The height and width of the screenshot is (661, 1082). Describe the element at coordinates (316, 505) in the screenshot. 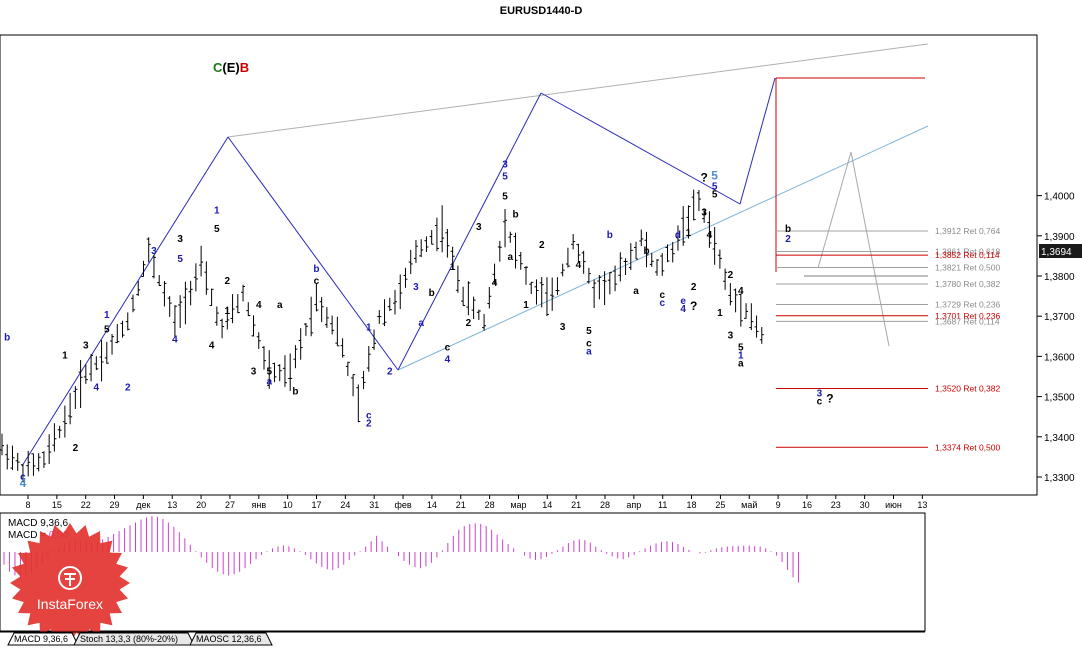

I see `time-tick-label: 17` at that location.